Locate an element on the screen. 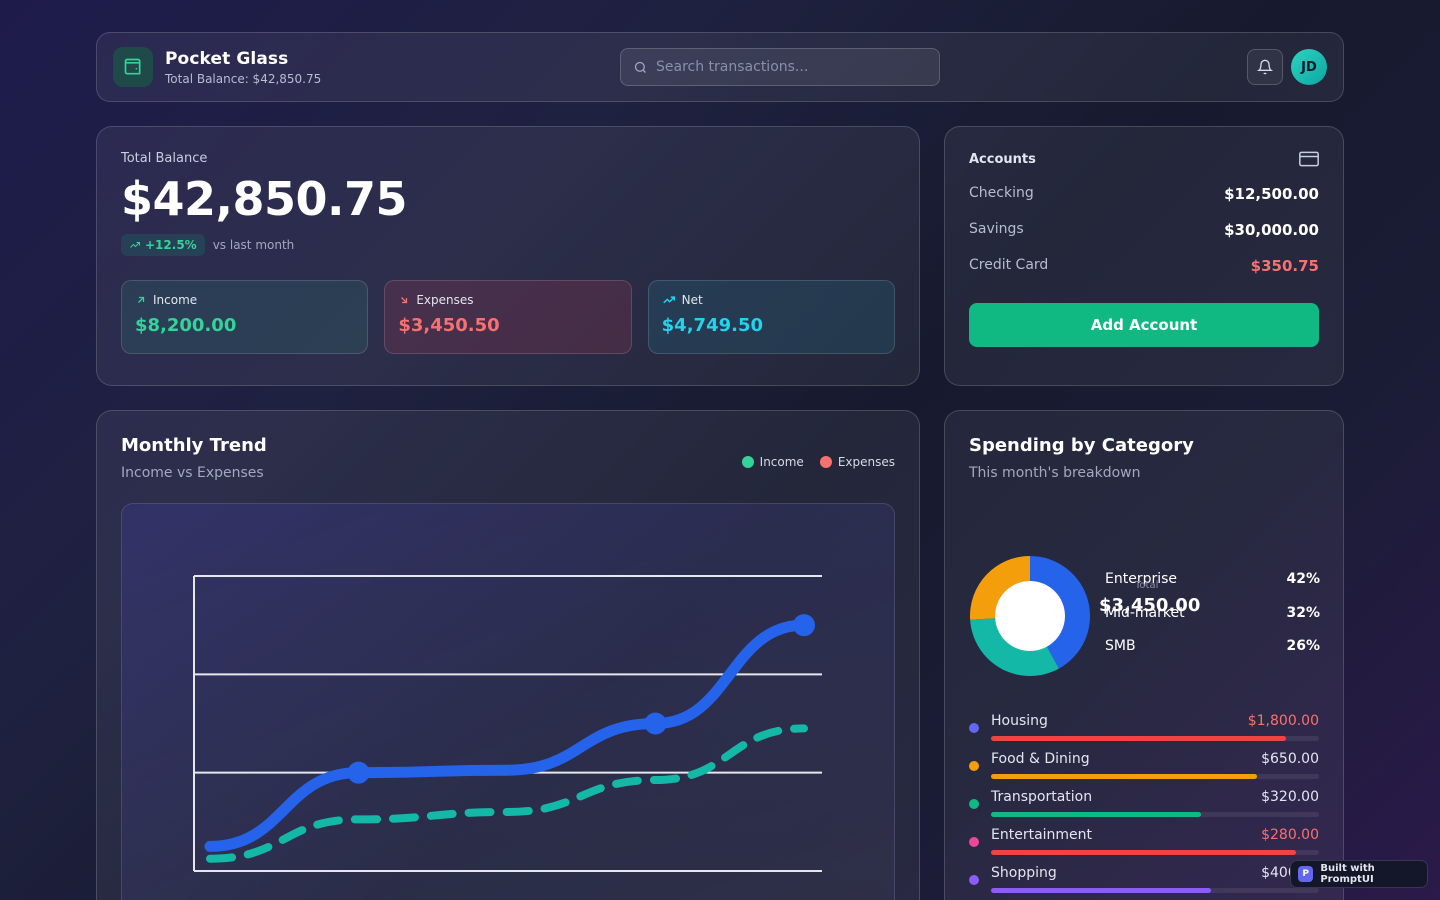  donut-center-label: Total is located at coordinates (1147, 585).